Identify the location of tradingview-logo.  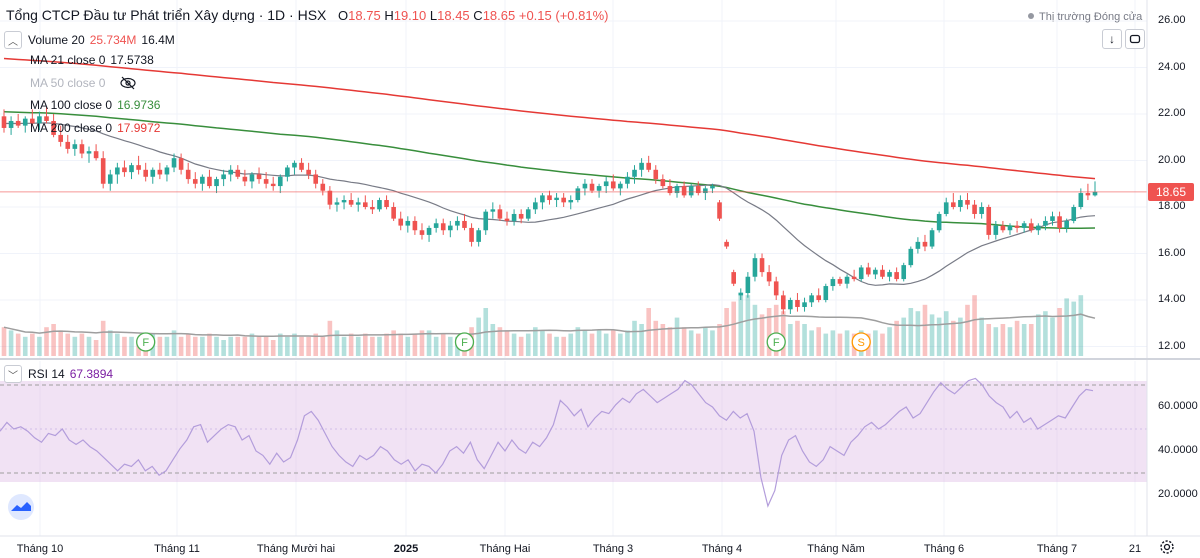
(21, 507).